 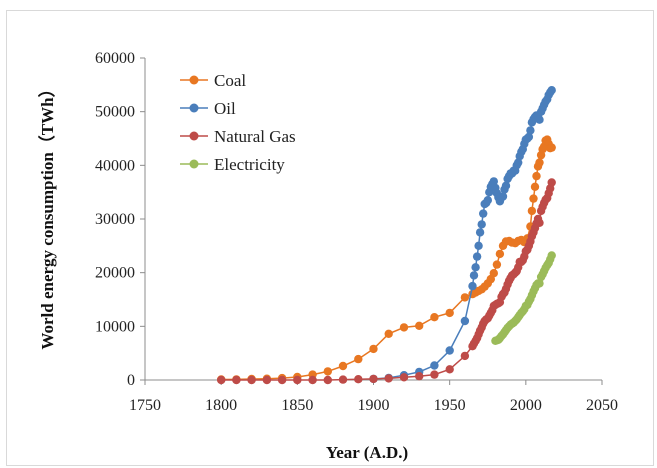 What do you see at coordinates (115, 326) in the screenshot?
I see `y-tick-label: 10000` at bounding box center [115, 326].